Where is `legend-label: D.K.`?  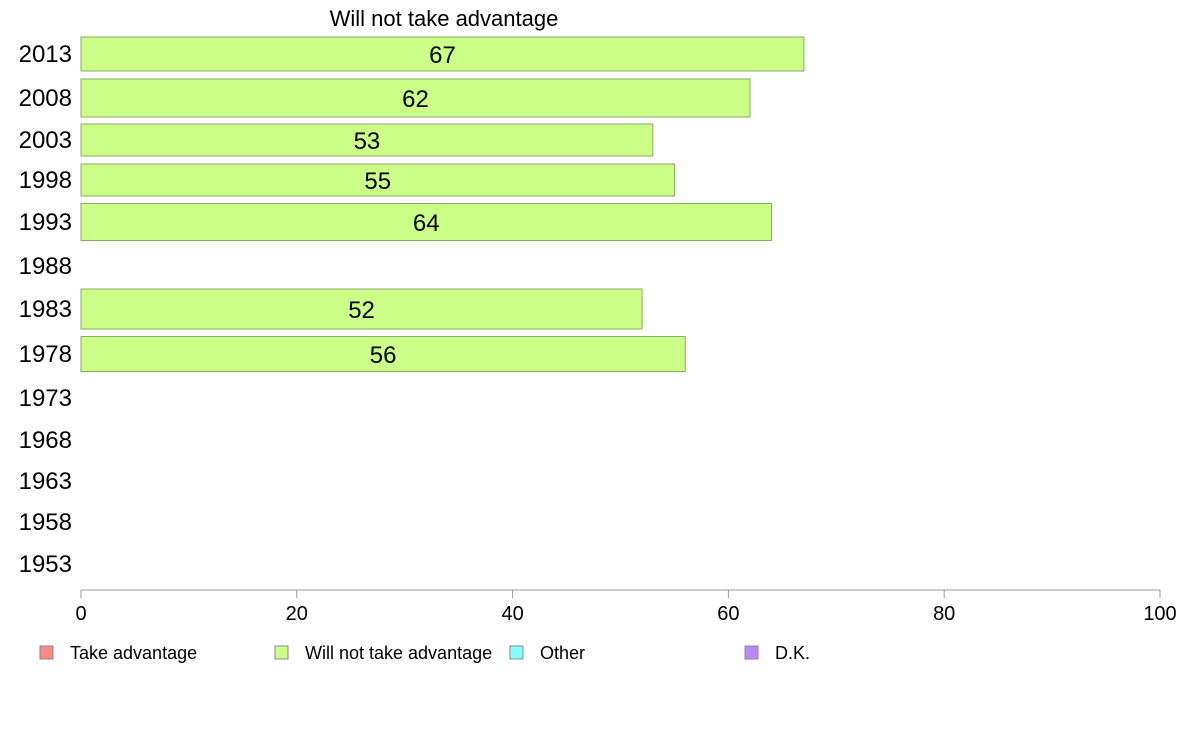 legend-label: D.K. is located at coordinates (792, 653).